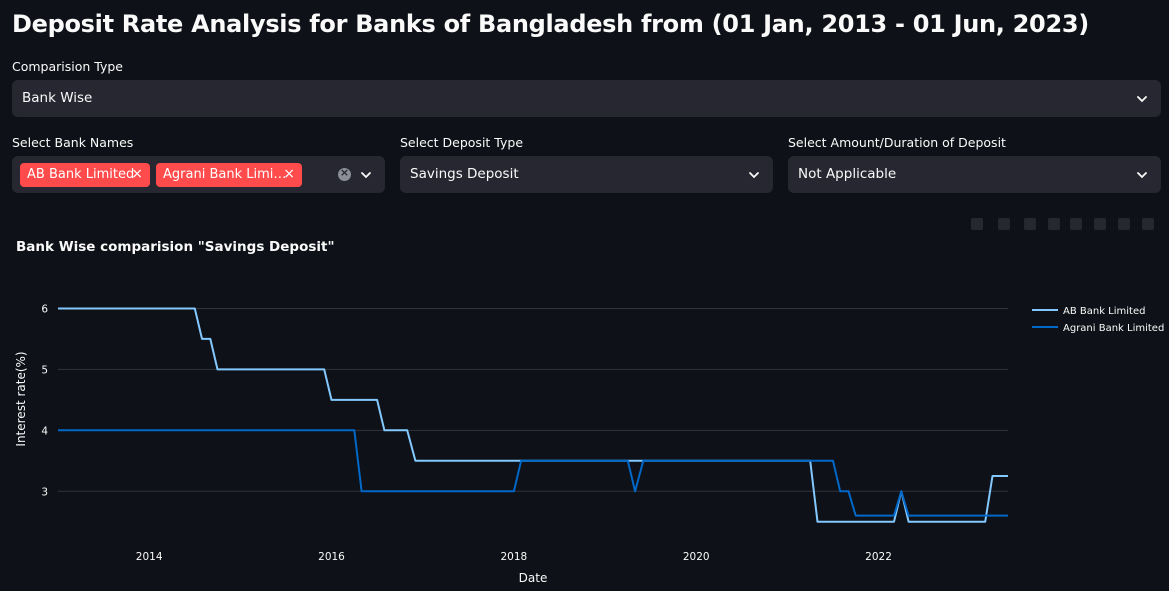  Describe the element at coordinates (1004, 224) in the screenshot. I see `zoom-icon` at that location.